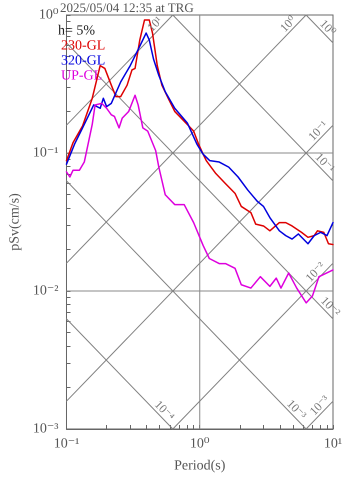  I want to click on x-axis-title: Period(s), so click(200, 466).